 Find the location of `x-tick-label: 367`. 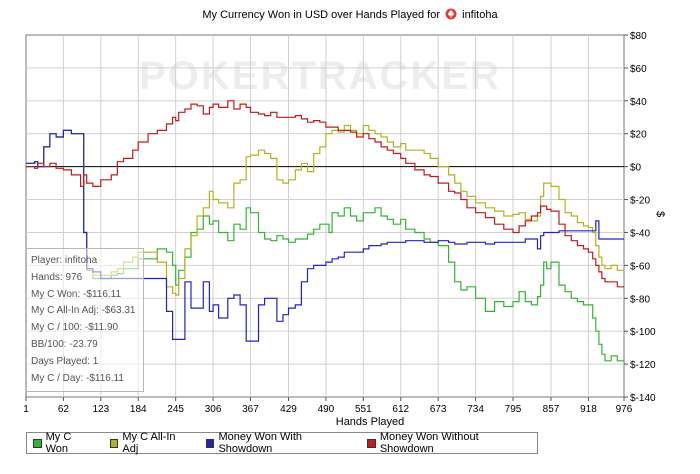

x-tick-label: 367 is located at coordinates (250, 409).